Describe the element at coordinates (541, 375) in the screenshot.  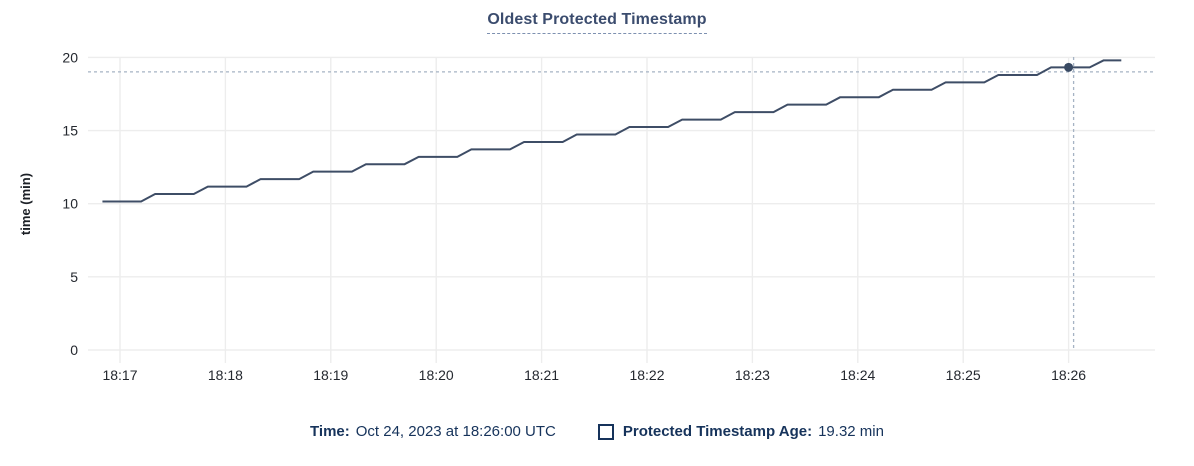
I see `x-tick-label: 18:21` at that location.